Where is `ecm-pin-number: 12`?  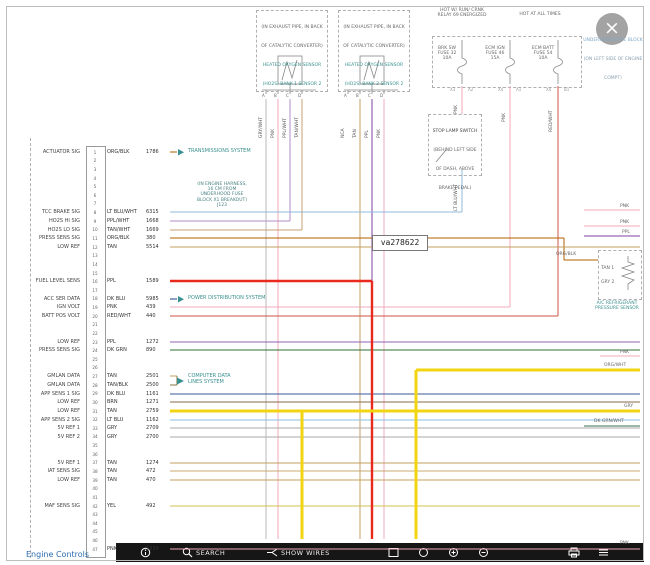
ecm-pin-number: 12 is located at coordinates (95, 247).